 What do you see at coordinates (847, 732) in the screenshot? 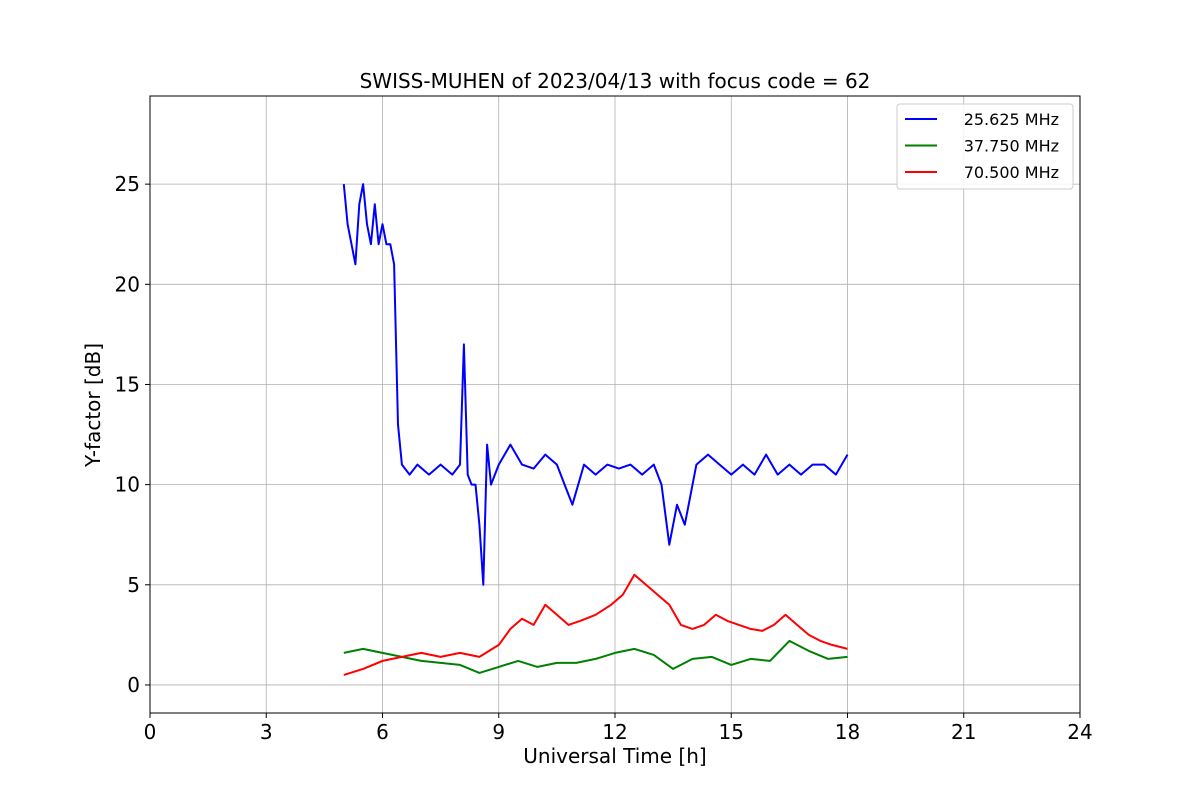
I see `x-tick-label: 18` at bounding box center [847, 732].